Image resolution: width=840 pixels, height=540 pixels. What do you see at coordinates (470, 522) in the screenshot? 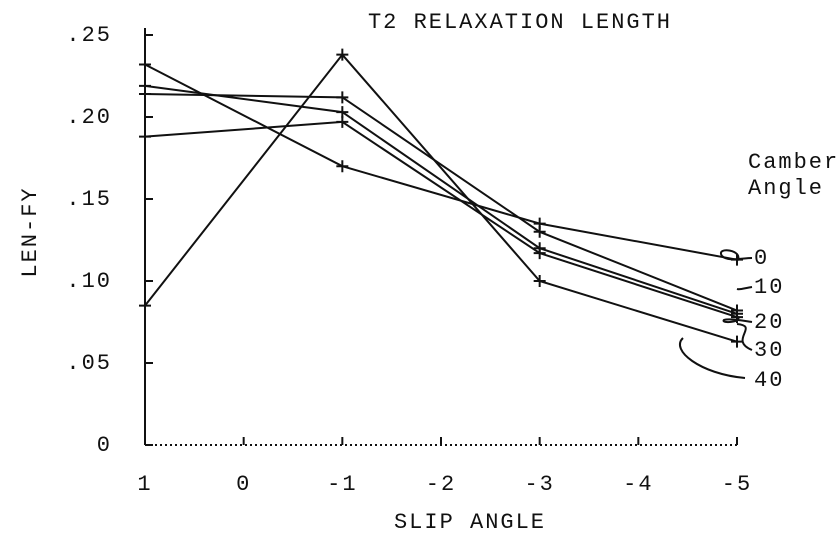
I see `x-axis-label: SLIP ANGLE` at bounding box center [470, 522].